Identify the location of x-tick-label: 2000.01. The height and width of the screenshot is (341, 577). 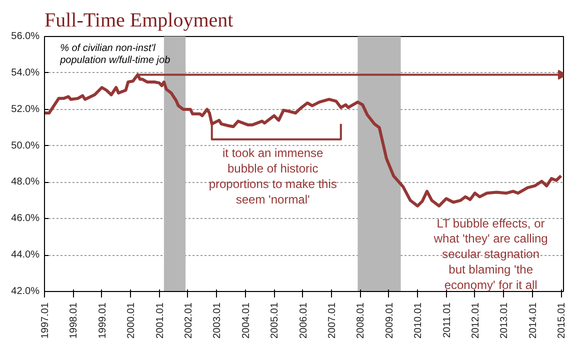
(132, 320).